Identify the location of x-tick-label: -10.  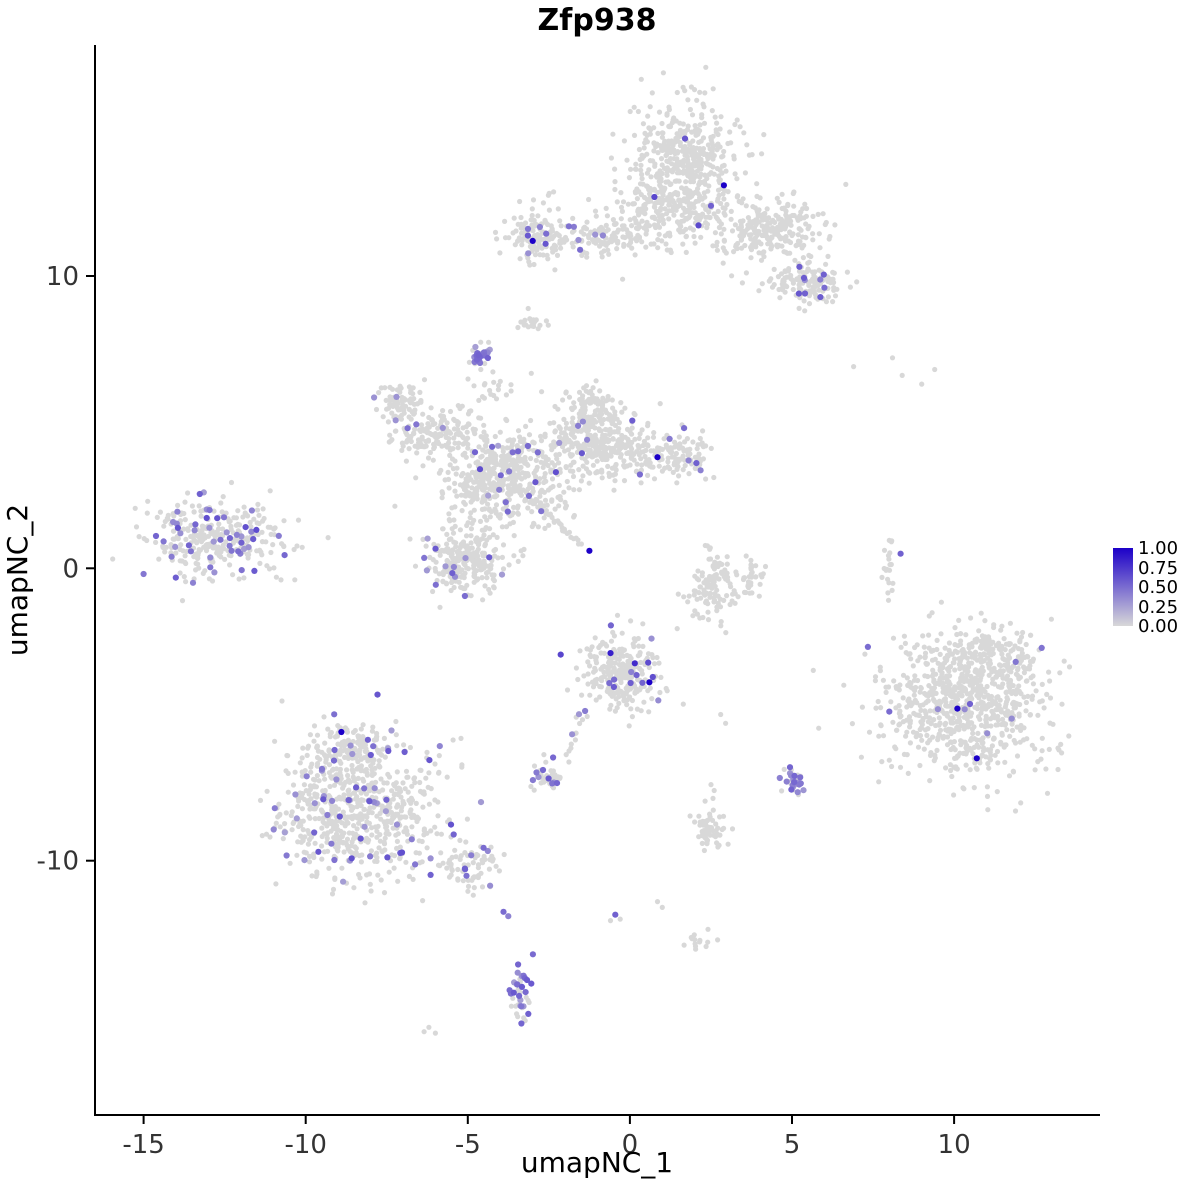
(305, 1145).